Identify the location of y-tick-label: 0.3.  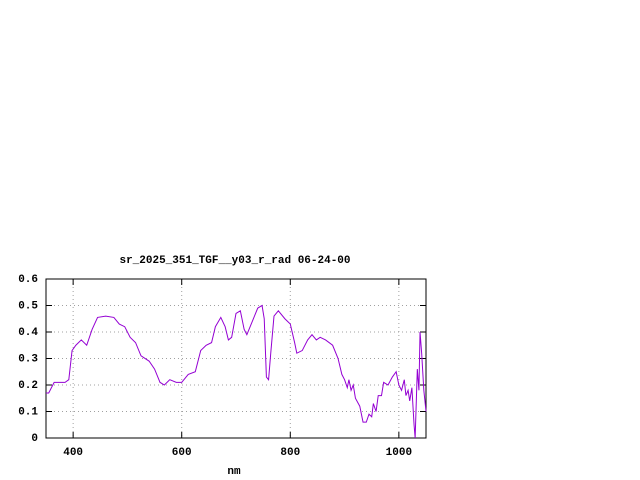
(28, 359).